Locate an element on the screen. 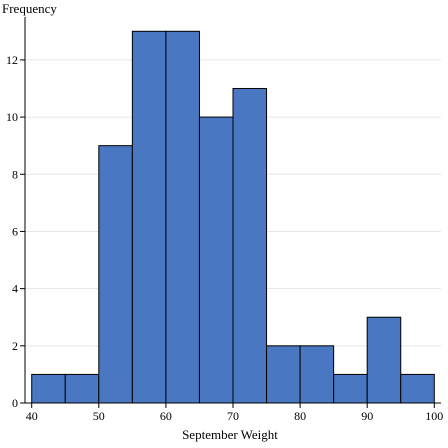  y-axis-title: Frequency is located at coordinates (29, 8).